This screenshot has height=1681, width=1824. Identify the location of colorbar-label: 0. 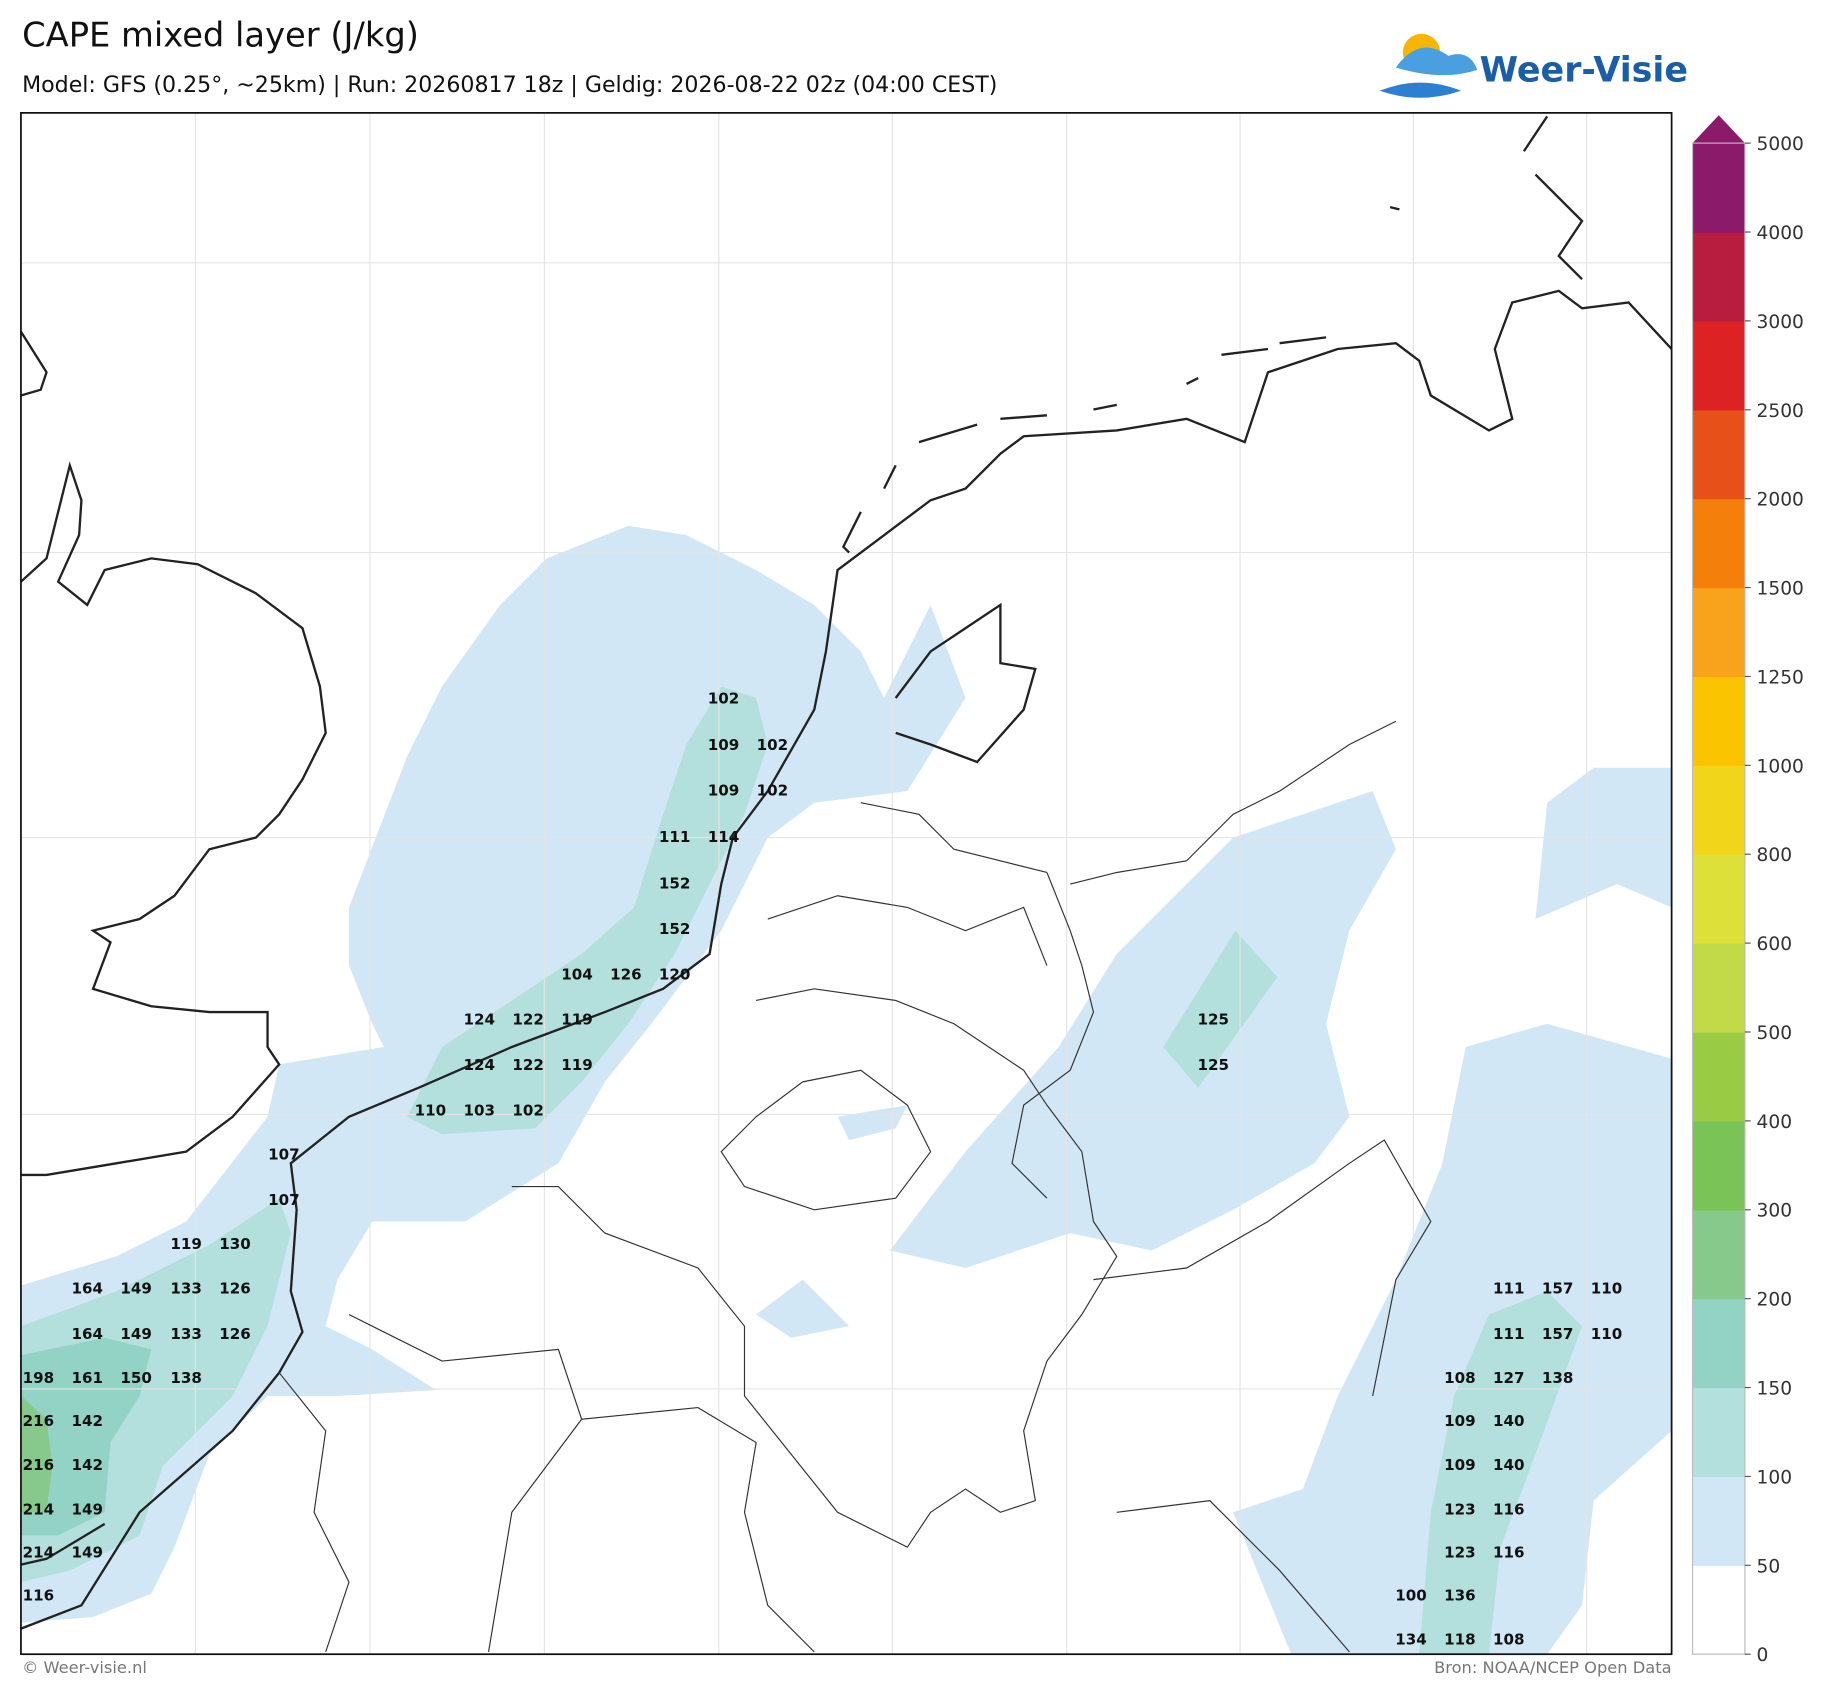
(1763, 1655).